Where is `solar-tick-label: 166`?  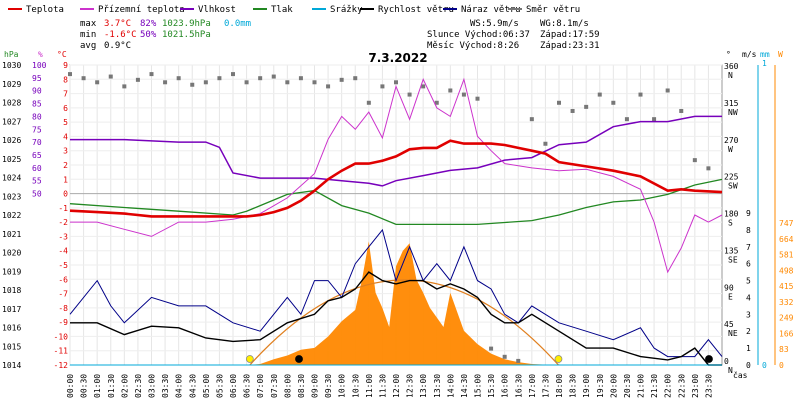
solar-tick-label: 166 is located at coordinates (786, 333).